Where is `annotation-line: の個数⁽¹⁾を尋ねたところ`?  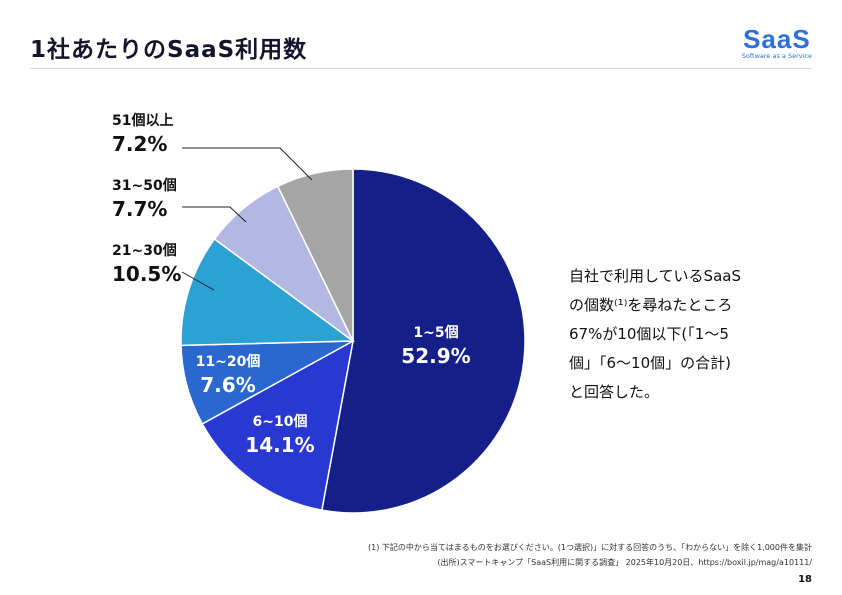 annotation-line: の個数⁽¹⁾を尋ねたところ is located at coordinates (651, 305).